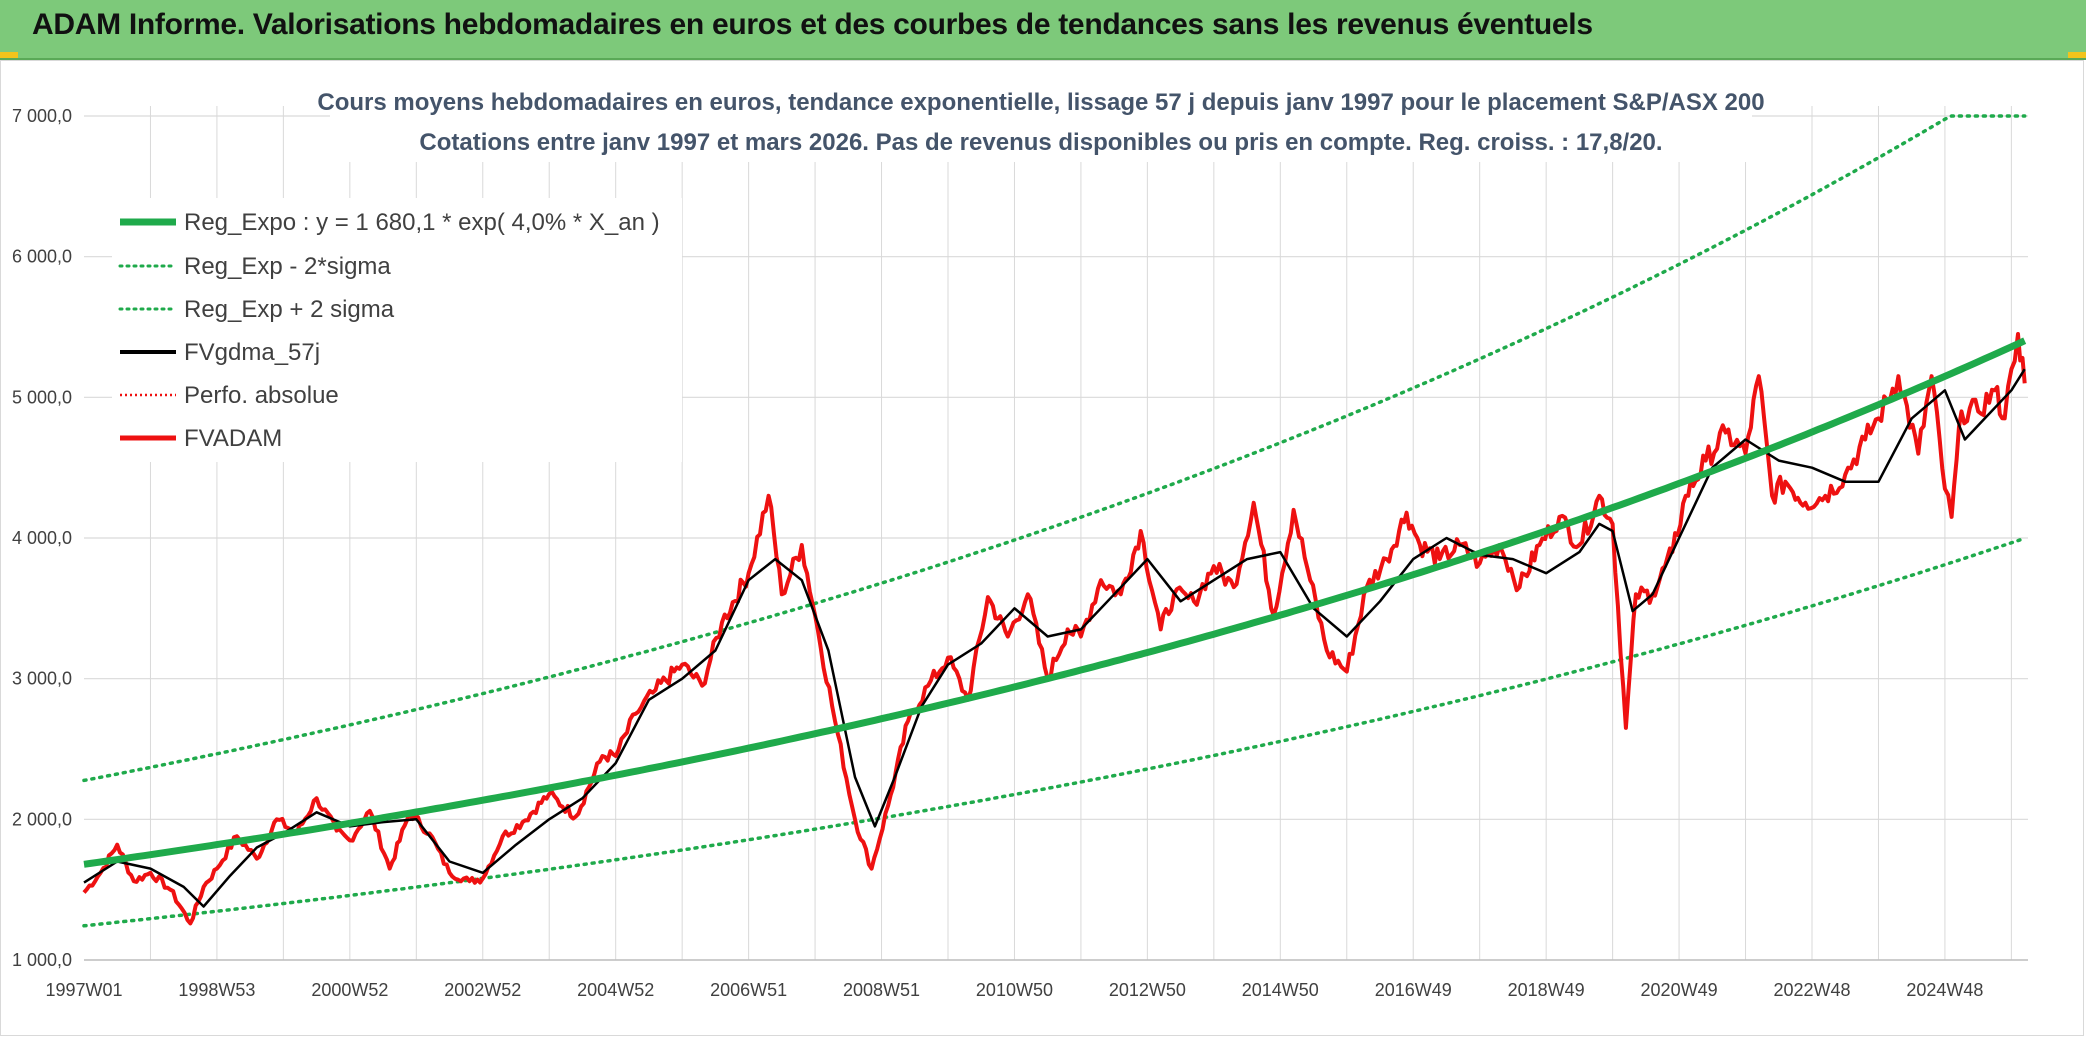  What do you see at coordinates (2077, 55) in the screenshot?
I see `banner-corner-right` at bounding box center [2077, 55].